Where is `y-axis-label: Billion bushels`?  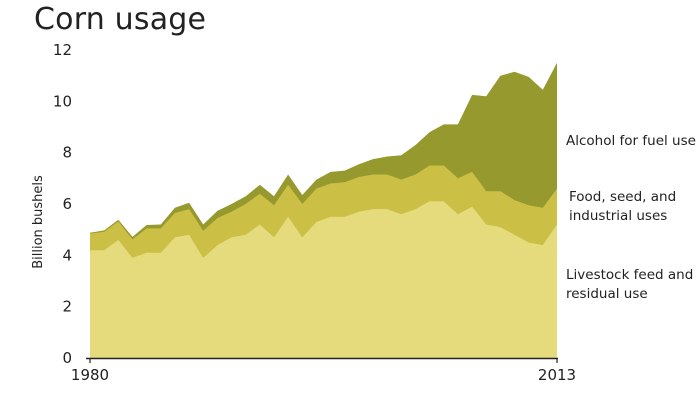
y-axis-label: Billion bushels is located at coordinates (38, 222).